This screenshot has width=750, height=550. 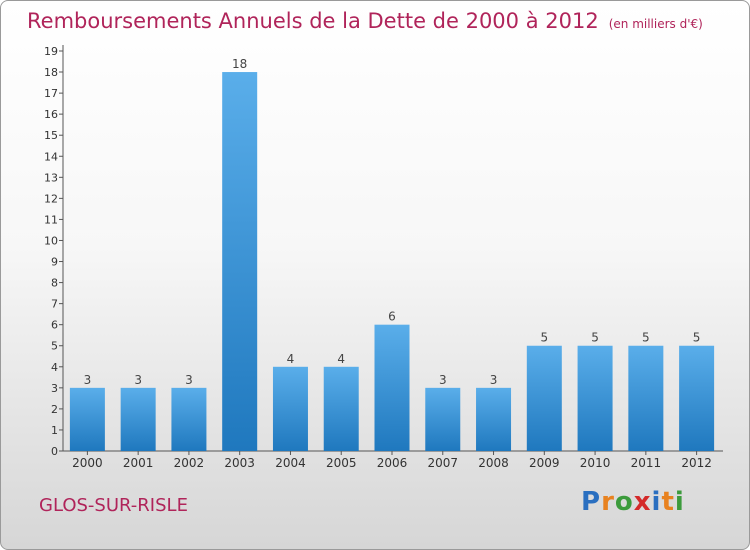 I want to click on y-tick-label: 7, so click(x=54, y=304).